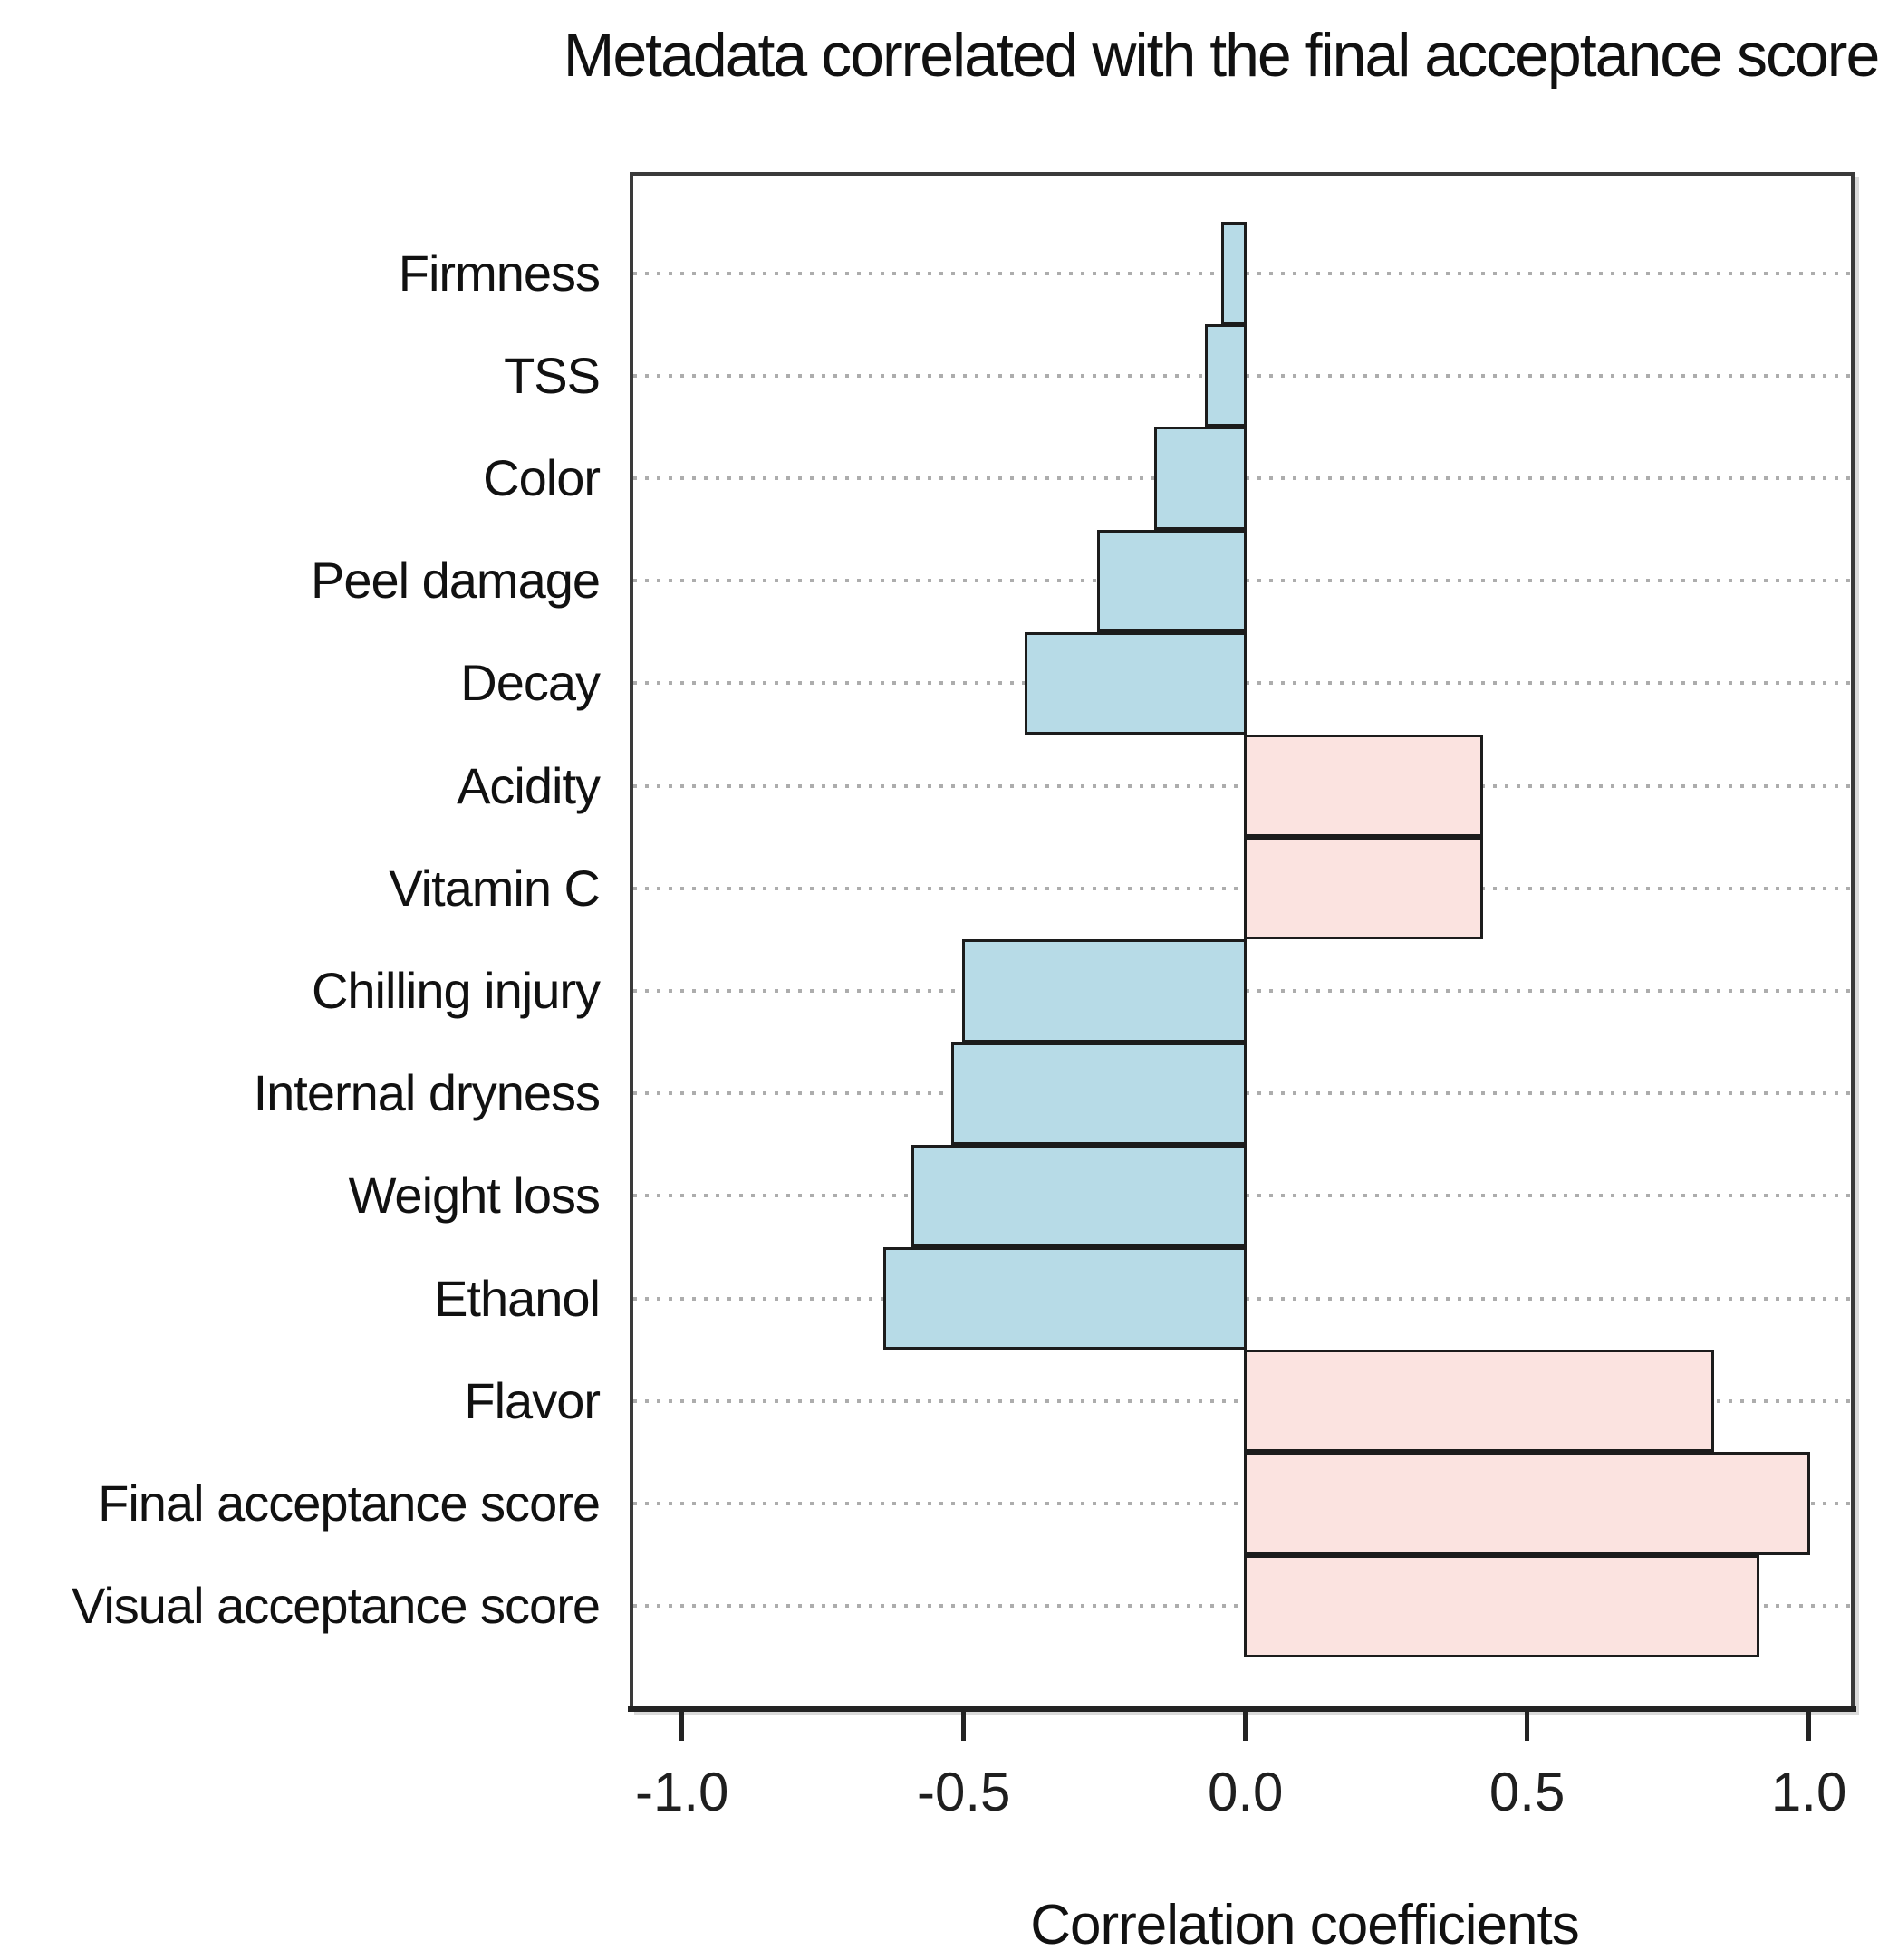 The height and width of the screenshot is (1960, 1898). What do you see at coordinates (529, 785) in the screenshot?
I see `y-axis-label: Acidity` at bounding box center [529, 785].